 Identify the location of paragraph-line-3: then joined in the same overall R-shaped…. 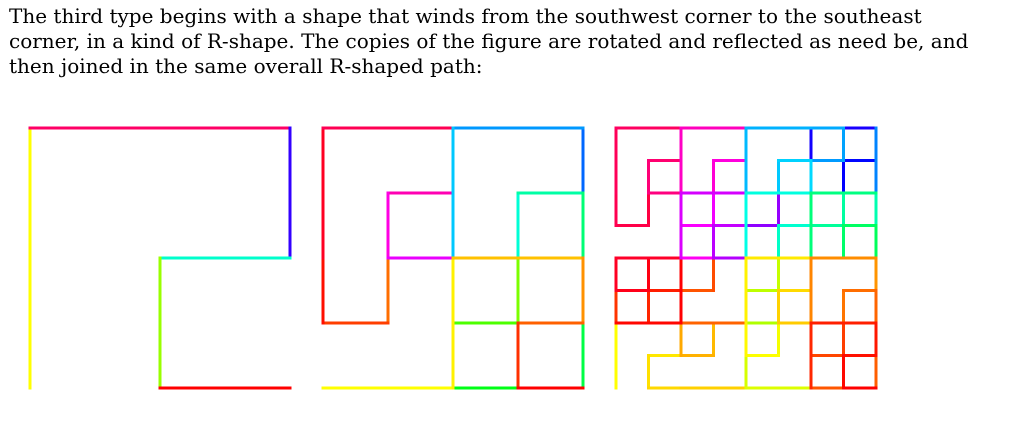
(246, 66).